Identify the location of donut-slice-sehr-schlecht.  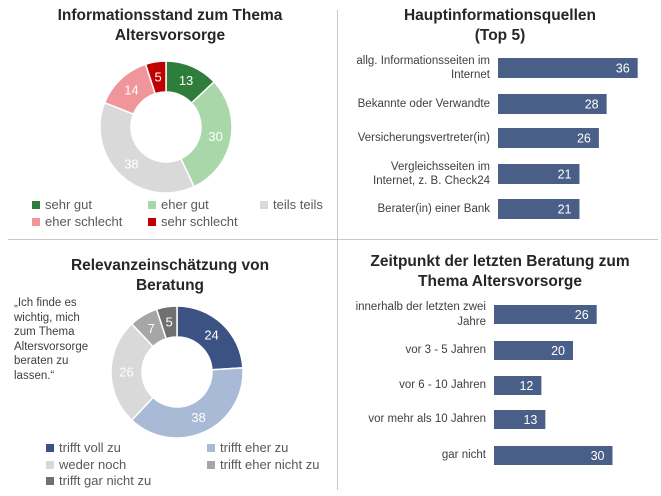
(155, 77).